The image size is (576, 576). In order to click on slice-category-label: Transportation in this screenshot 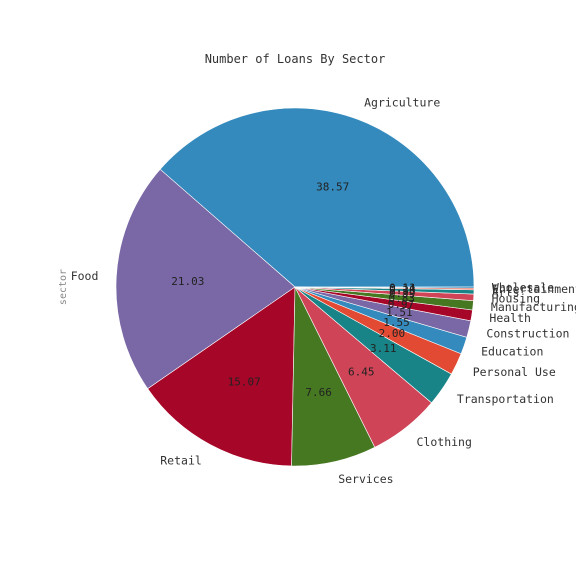, I will do `click(505, 399)`.